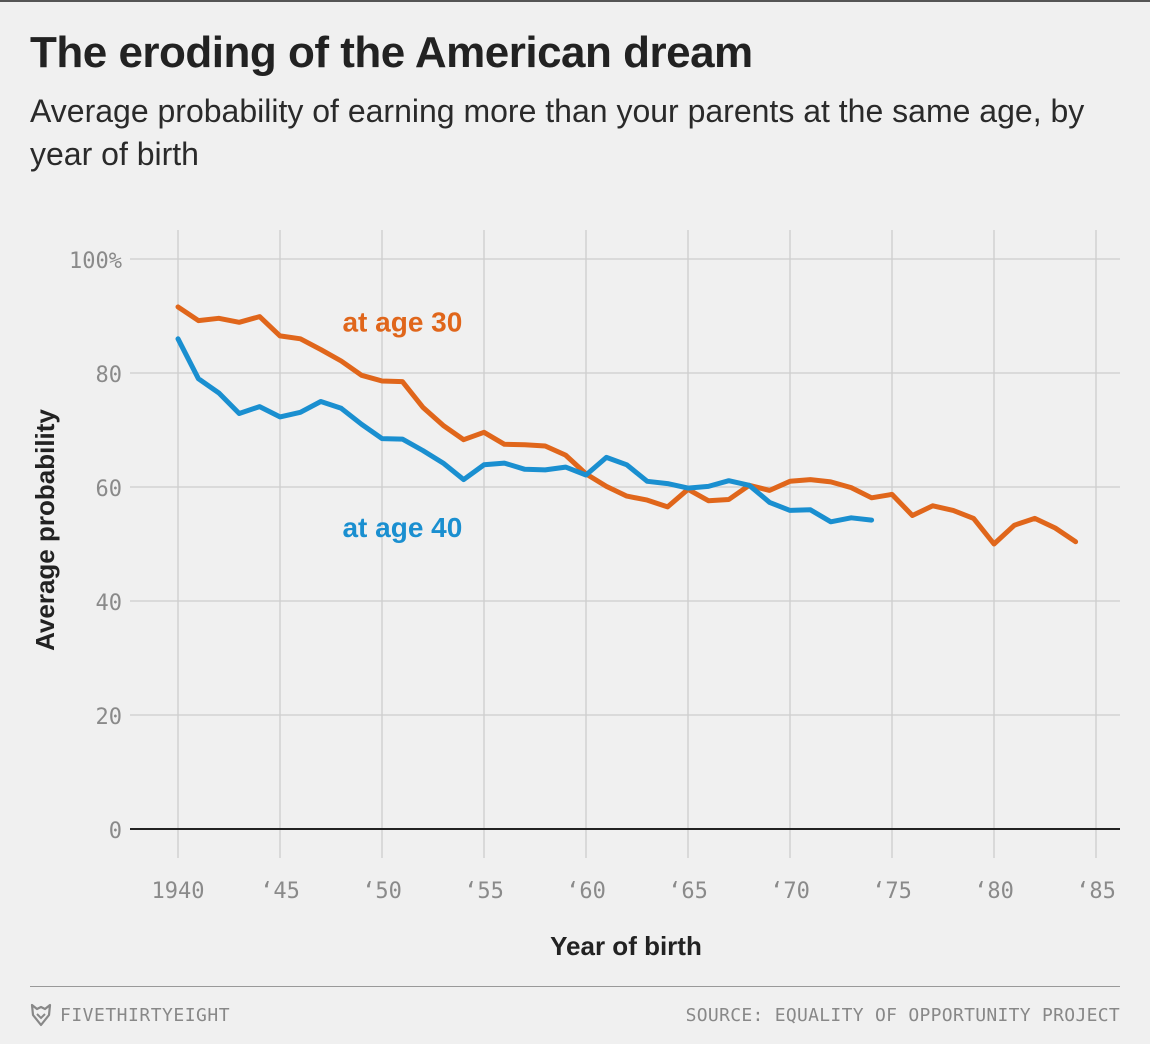 This screenshot has width=1150, height=1044. Describe the element at coordinates (688, 891) in the screenshot. I see `x-tick-label-1965: ‘65` at that location.